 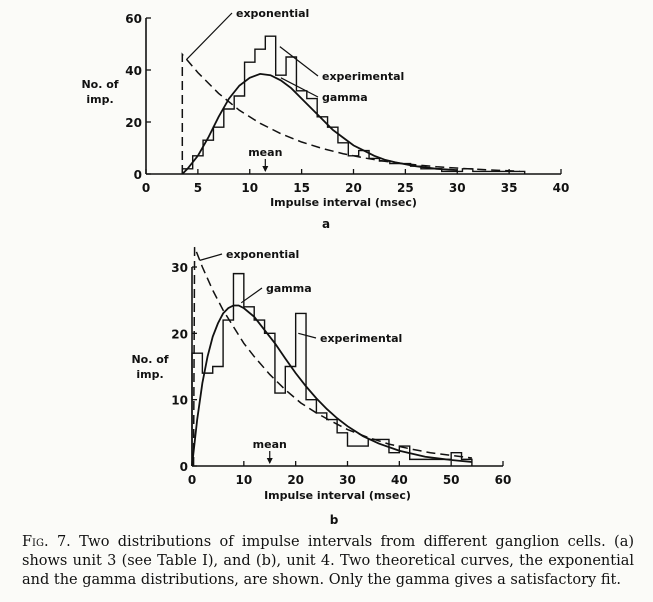 What do you see at coordinates (46, 542) in the screenshot?
I see `caption-fig-label: Fig. 7.` at bounding box center [46, 542].